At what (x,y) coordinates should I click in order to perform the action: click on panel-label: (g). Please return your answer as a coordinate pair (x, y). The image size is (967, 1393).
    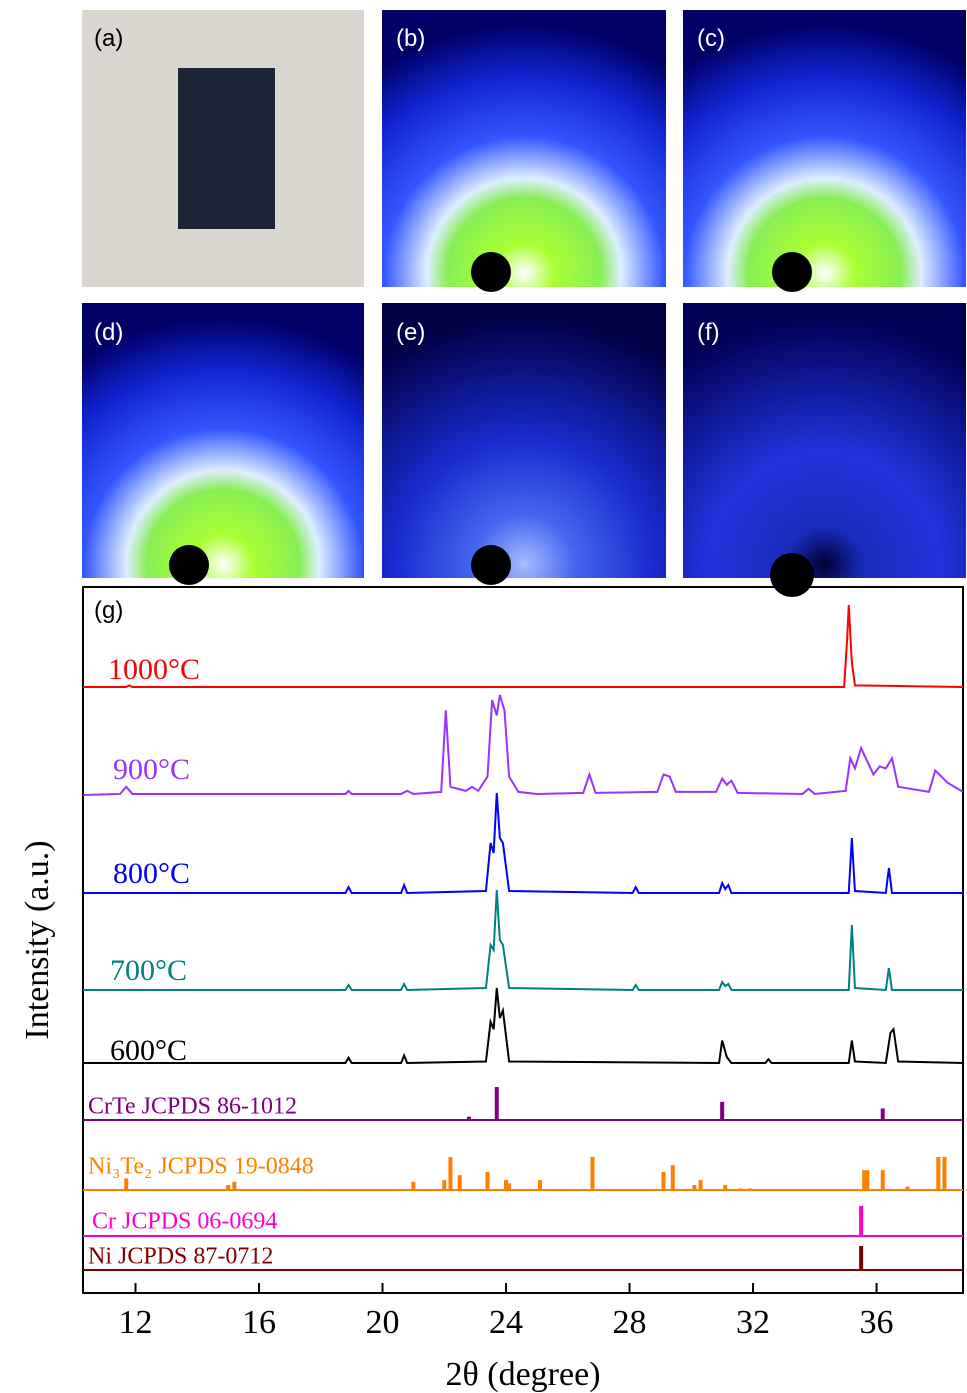
    Looking at the image, I should click on (108, 610).